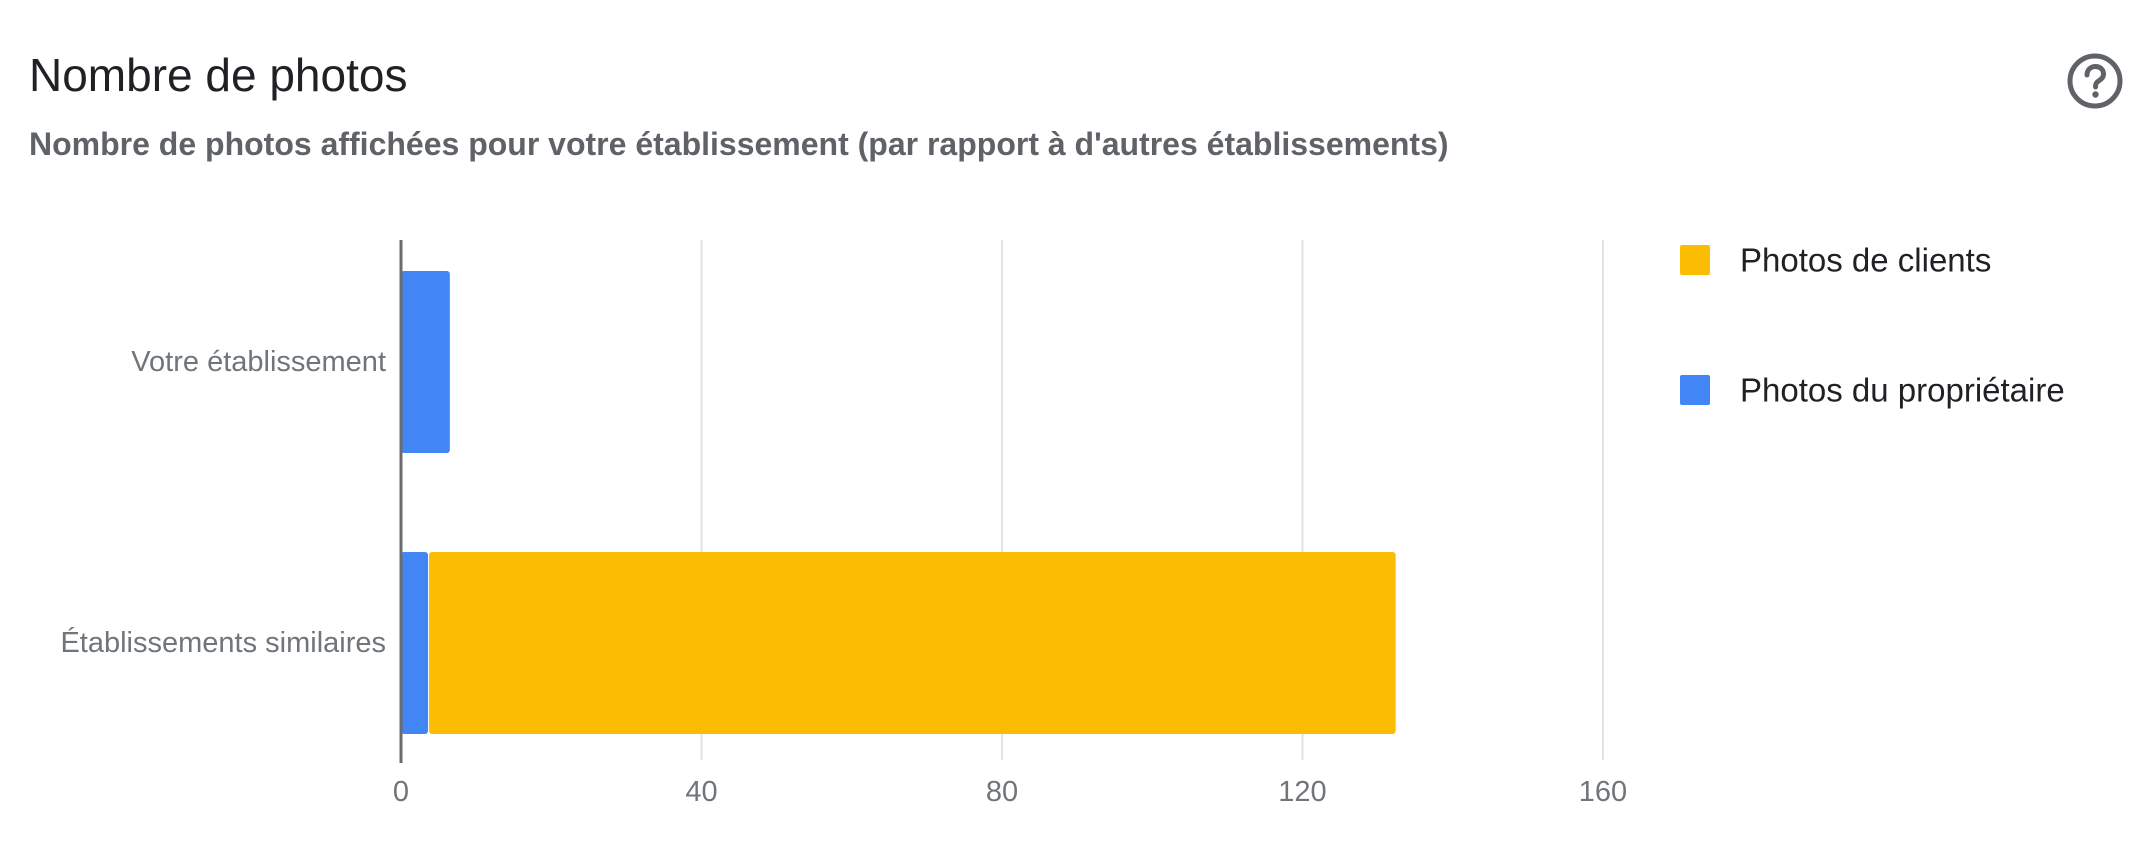 This screenshot has height=849, width=2146. I want to click on help-circle-icon, so click(2095, 81).